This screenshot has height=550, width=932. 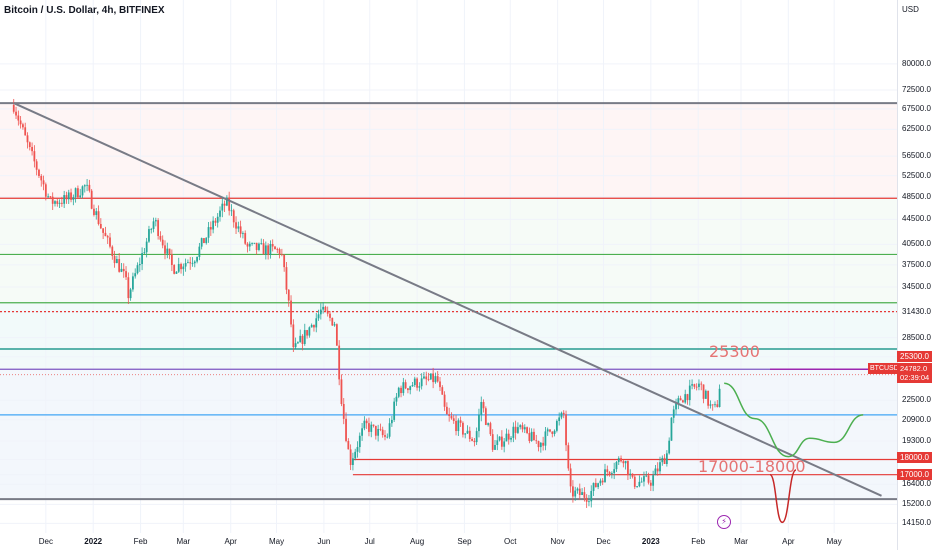 I want to click on time-tick: Feb, so click(x=698, y=541).